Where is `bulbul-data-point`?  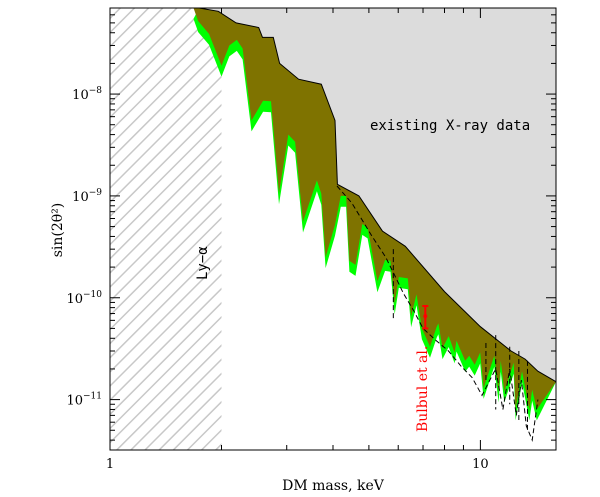 bulbul-data-point is located at coordinates (425, 317).